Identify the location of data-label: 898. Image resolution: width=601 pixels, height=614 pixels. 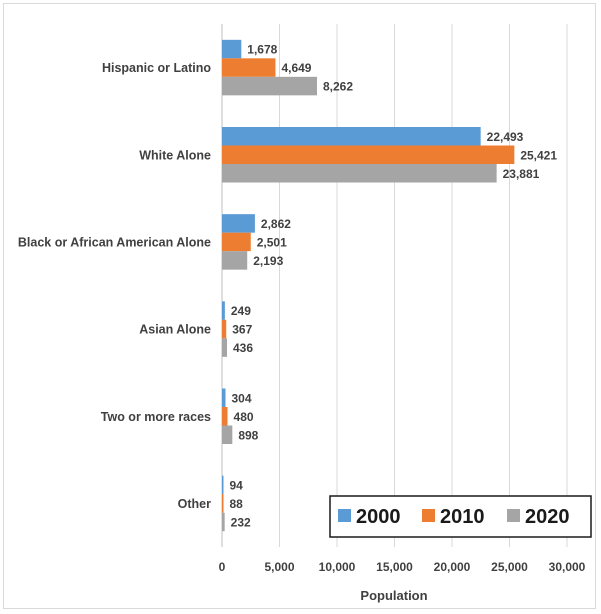
(248, 435).